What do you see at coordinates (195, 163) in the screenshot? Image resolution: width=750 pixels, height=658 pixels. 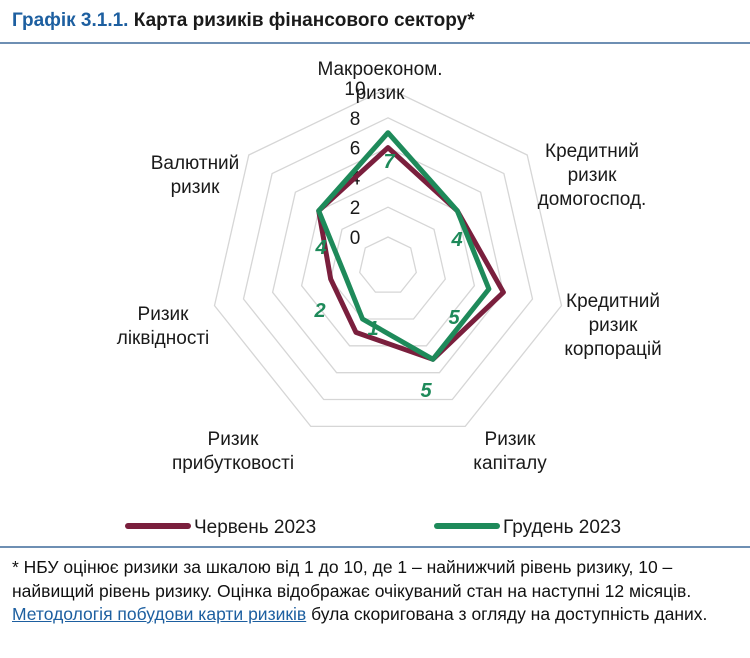 I see `axis-label-line: Валютний` at bounding box center [195, 163].